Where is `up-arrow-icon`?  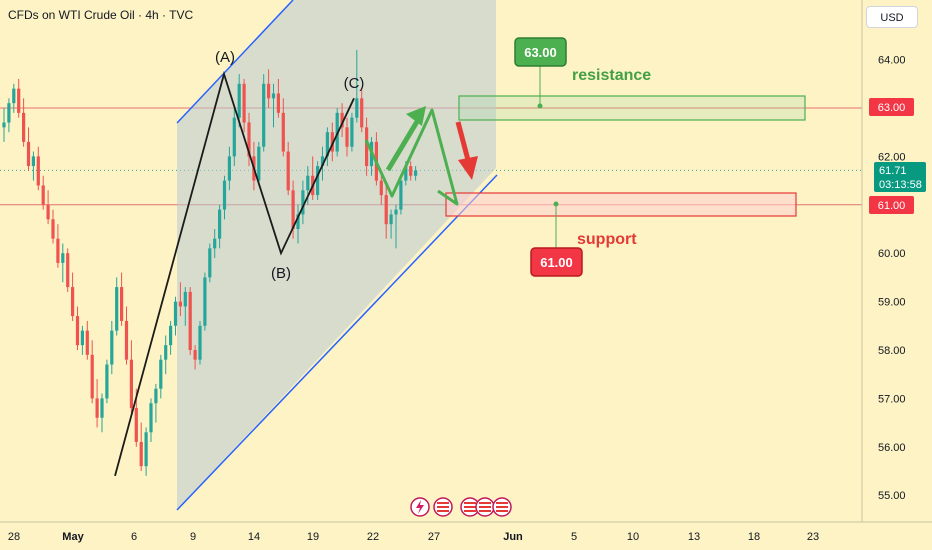 up-arrow-icon is located at coordinates (416, 116).